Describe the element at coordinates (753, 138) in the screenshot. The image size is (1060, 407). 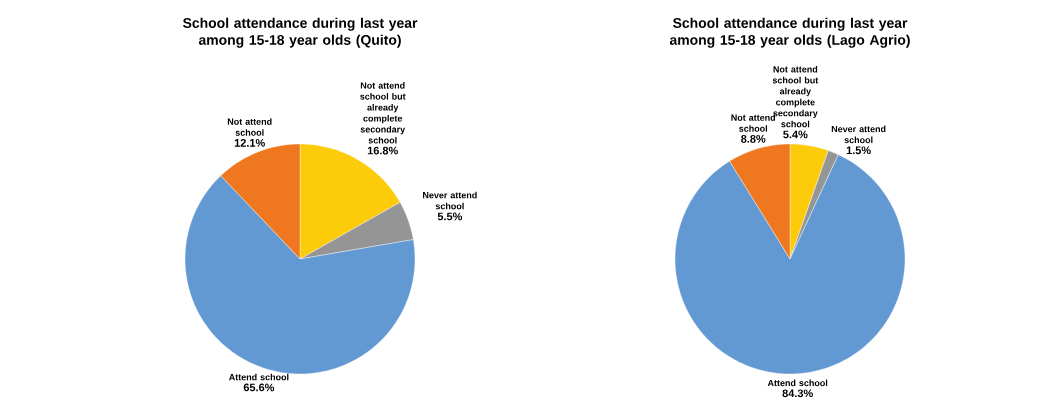
I see `data-label: 8.8%` at that location.